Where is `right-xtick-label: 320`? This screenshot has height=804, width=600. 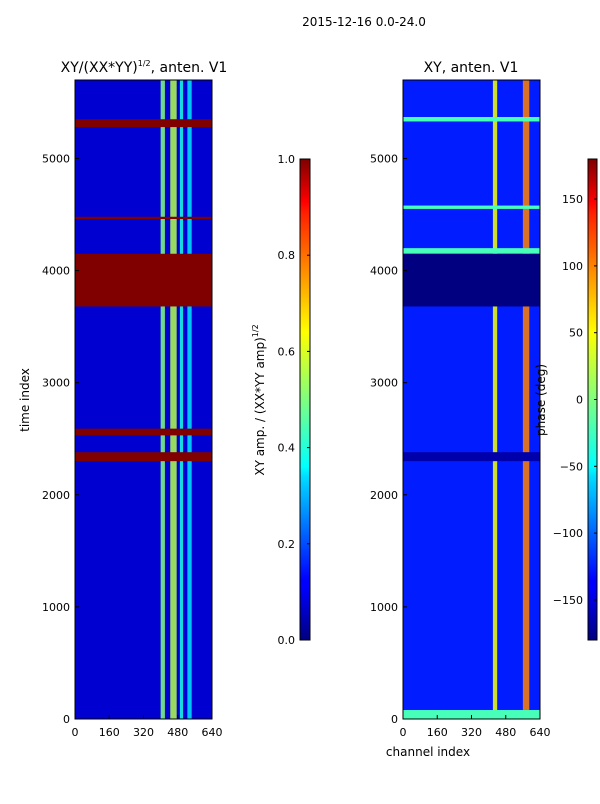 right-xtick-label: 320 is located at coordinates (471, 732).